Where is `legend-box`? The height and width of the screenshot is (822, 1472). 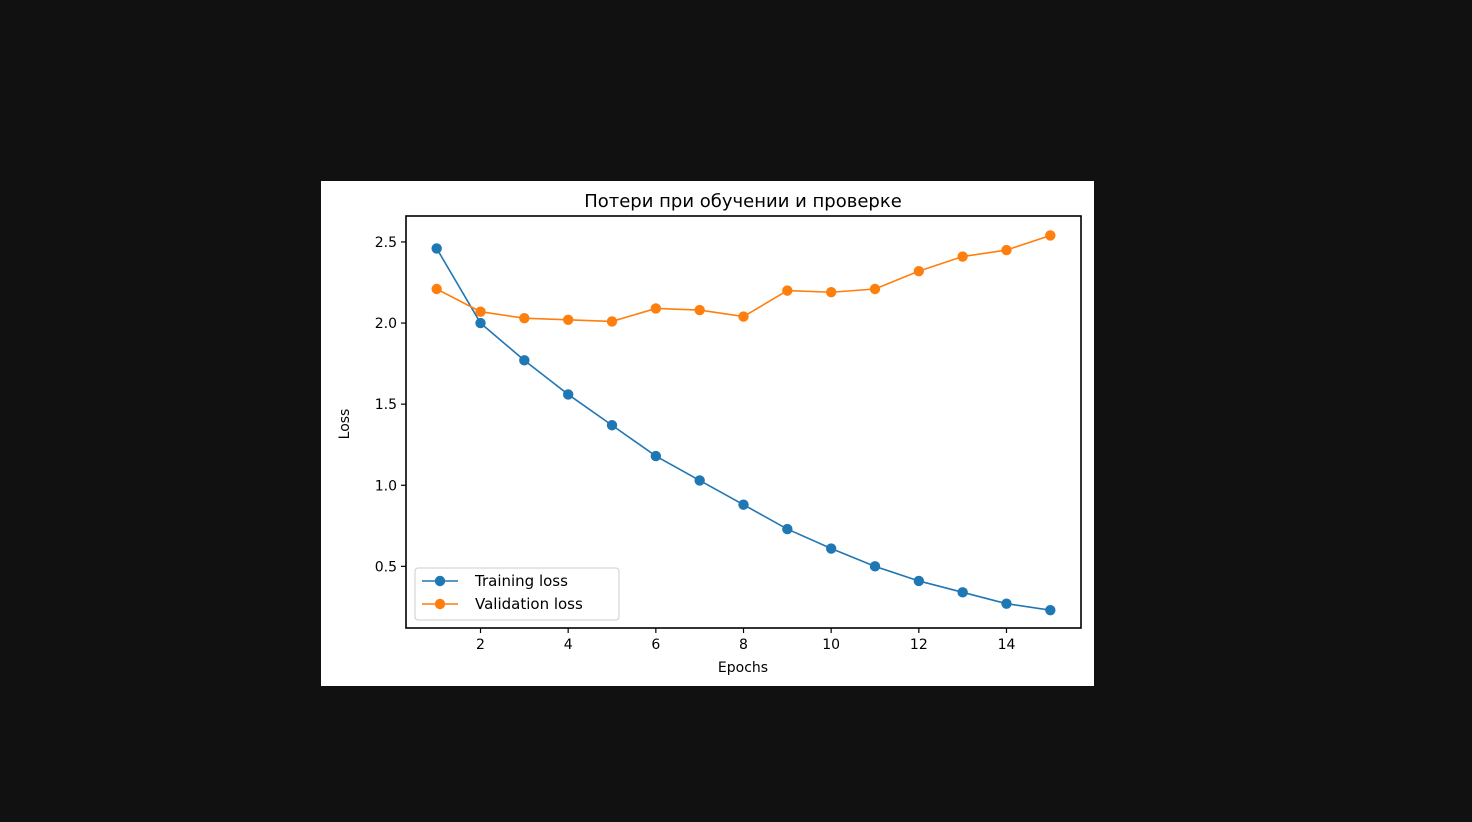
legend-box is located at coordinates (517, 594).